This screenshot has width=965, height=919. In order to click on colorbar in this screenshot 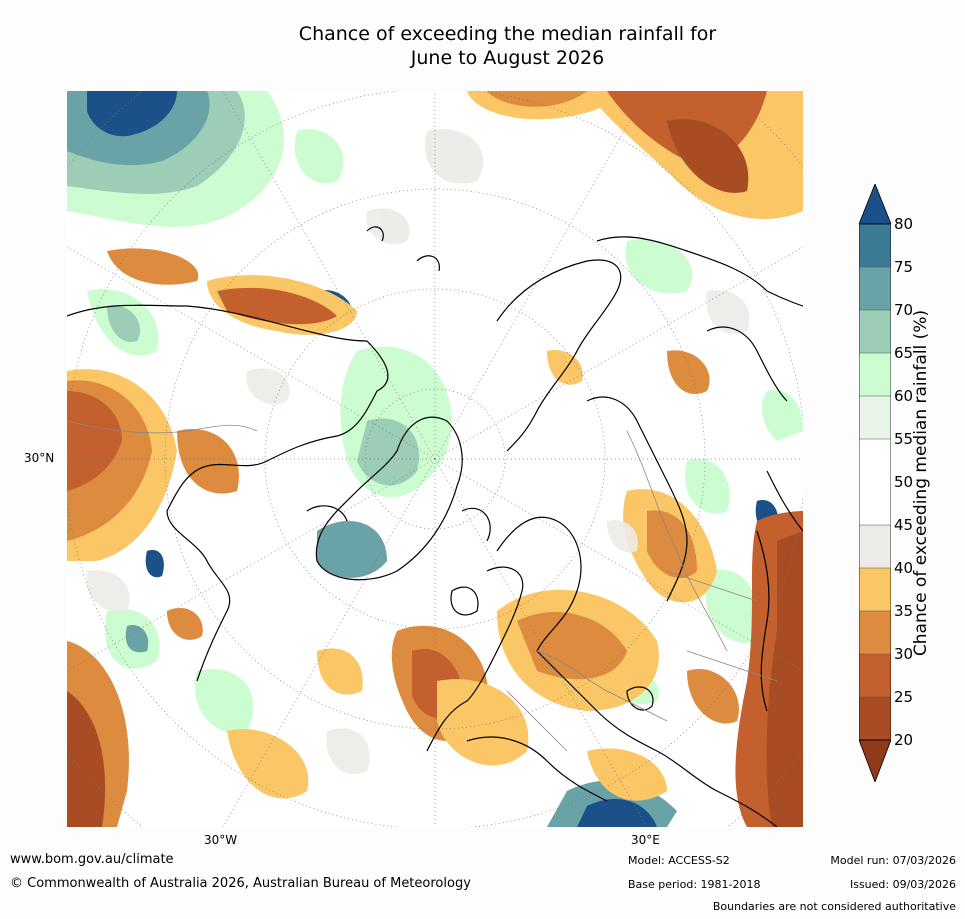, I will do `click(875, 483)`.